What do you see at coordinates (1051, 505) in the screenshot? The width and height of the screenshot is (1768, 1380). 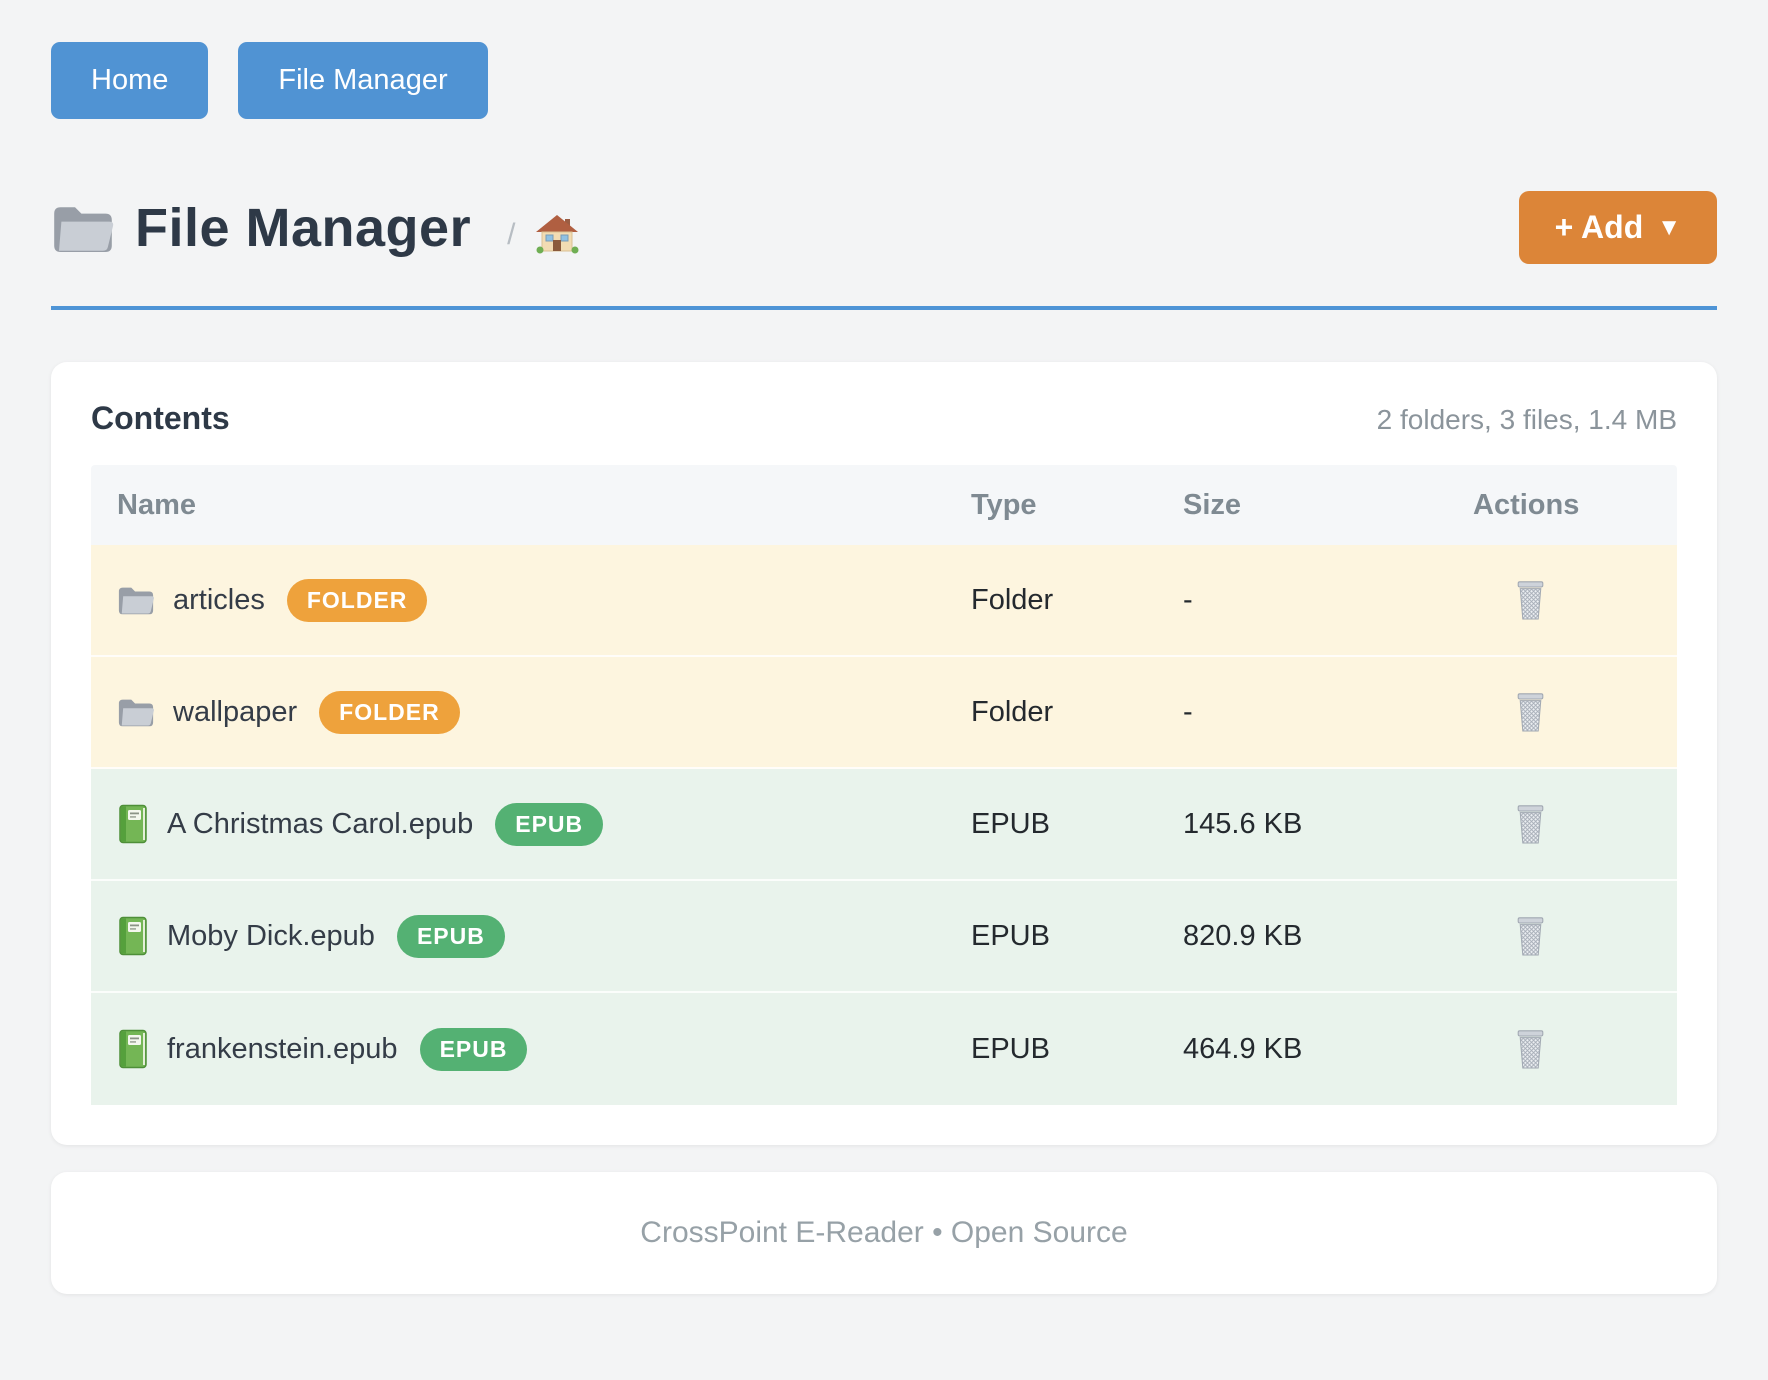 I see `column-header-type: Type` at bounding box center [1051, 505].